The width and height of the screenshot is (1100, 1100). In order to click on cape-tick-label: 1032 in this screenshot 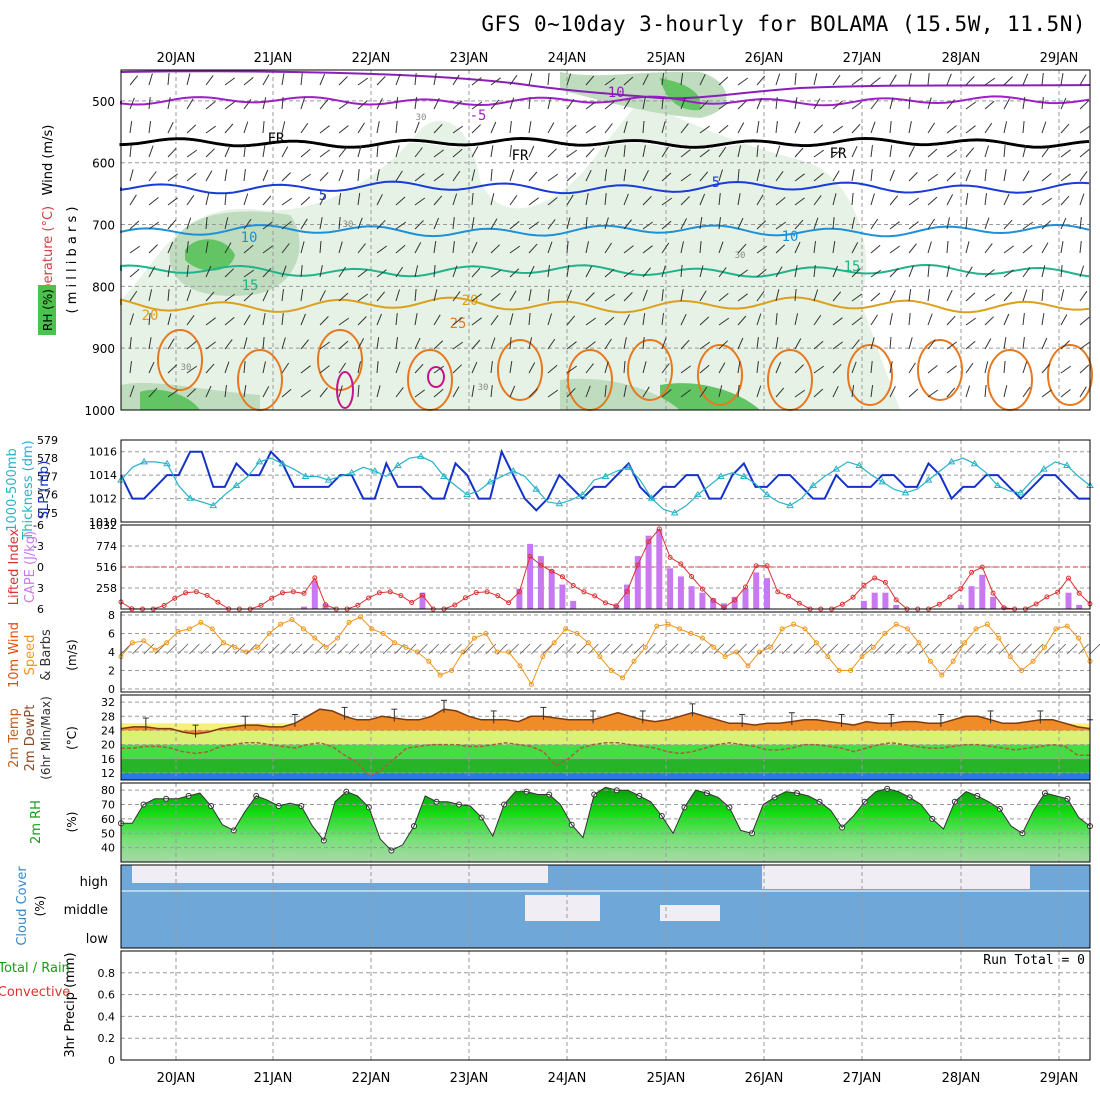, I will do `click(103, 525)`.